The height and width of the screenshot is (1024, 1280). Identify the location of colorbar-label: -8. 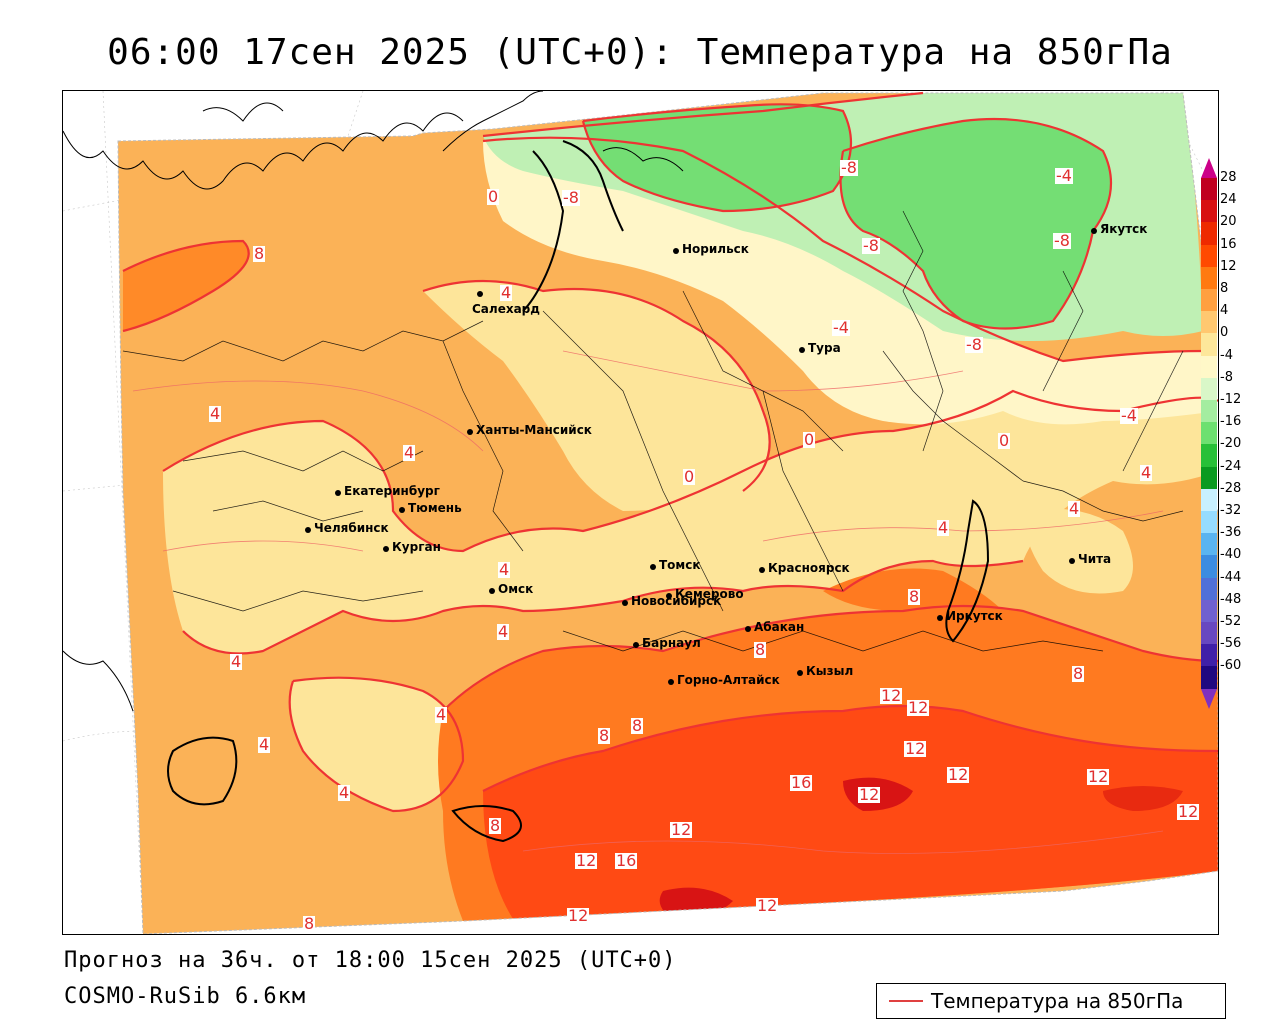
(1226, 377).